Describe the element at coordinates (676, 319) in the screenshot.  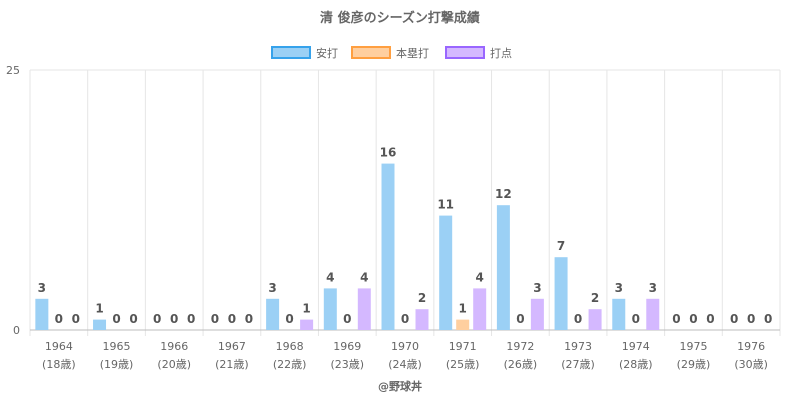
I see `data-label-0-1975: 0` at that location.